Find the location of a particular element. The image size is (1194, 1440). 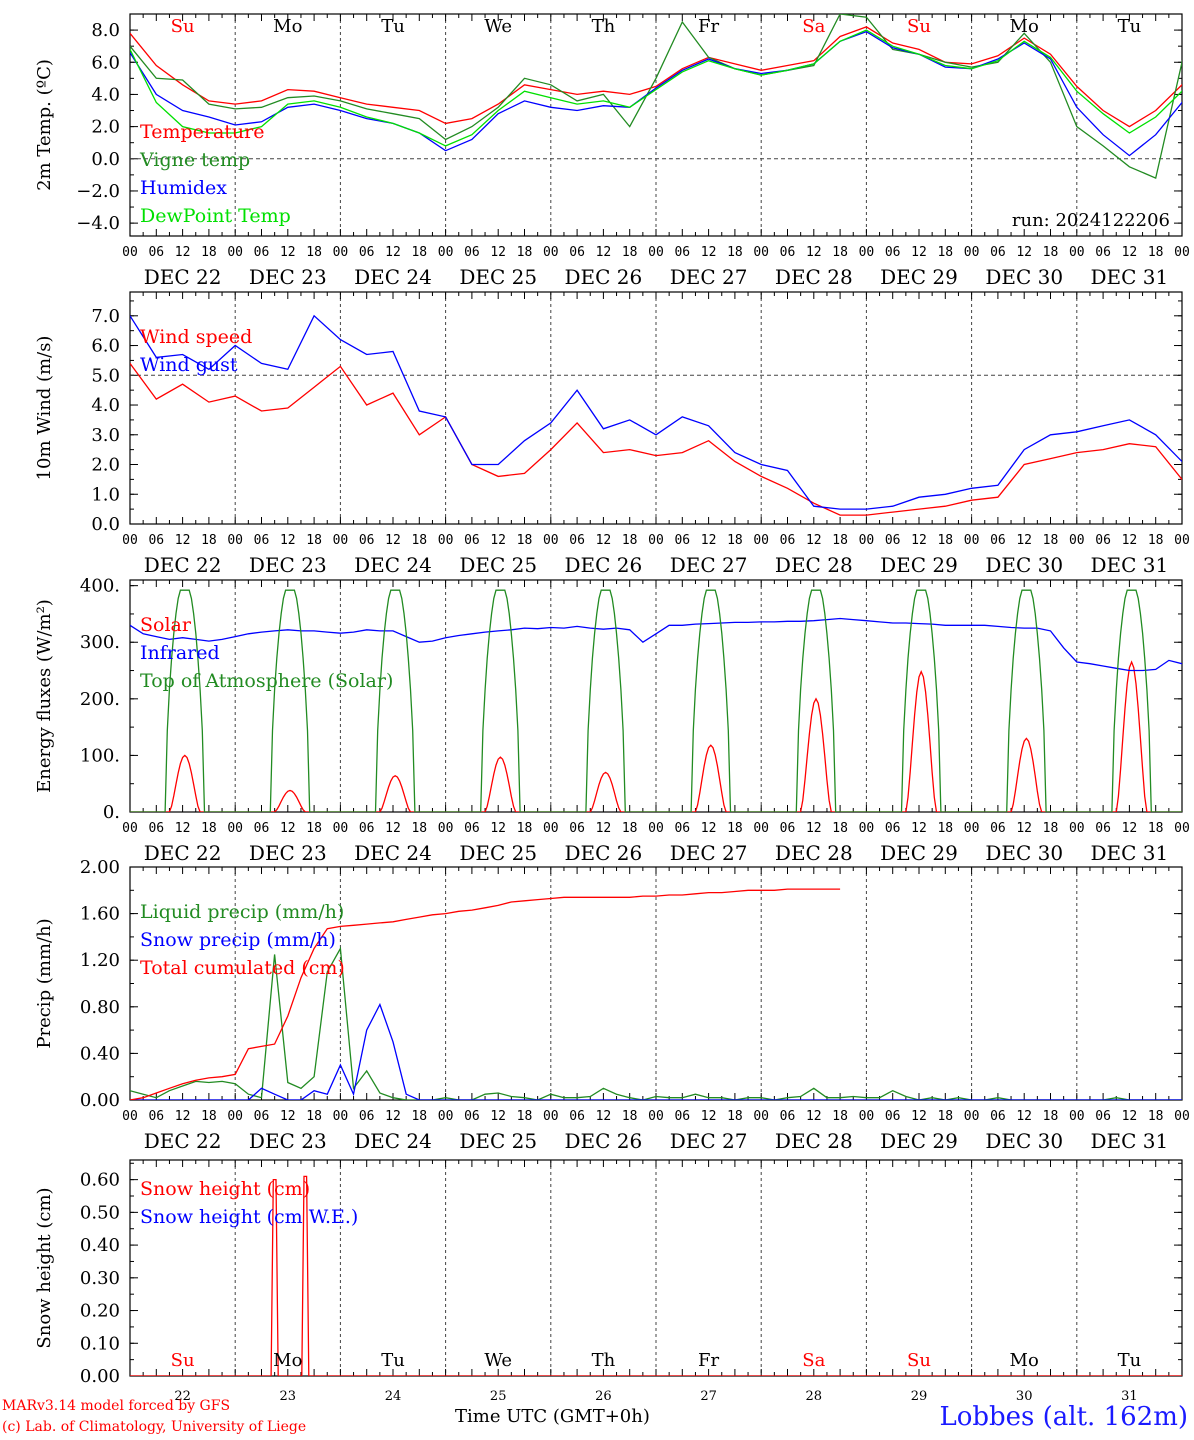

y-tick-label: 0.00 is located at coordinates (100, 1100).